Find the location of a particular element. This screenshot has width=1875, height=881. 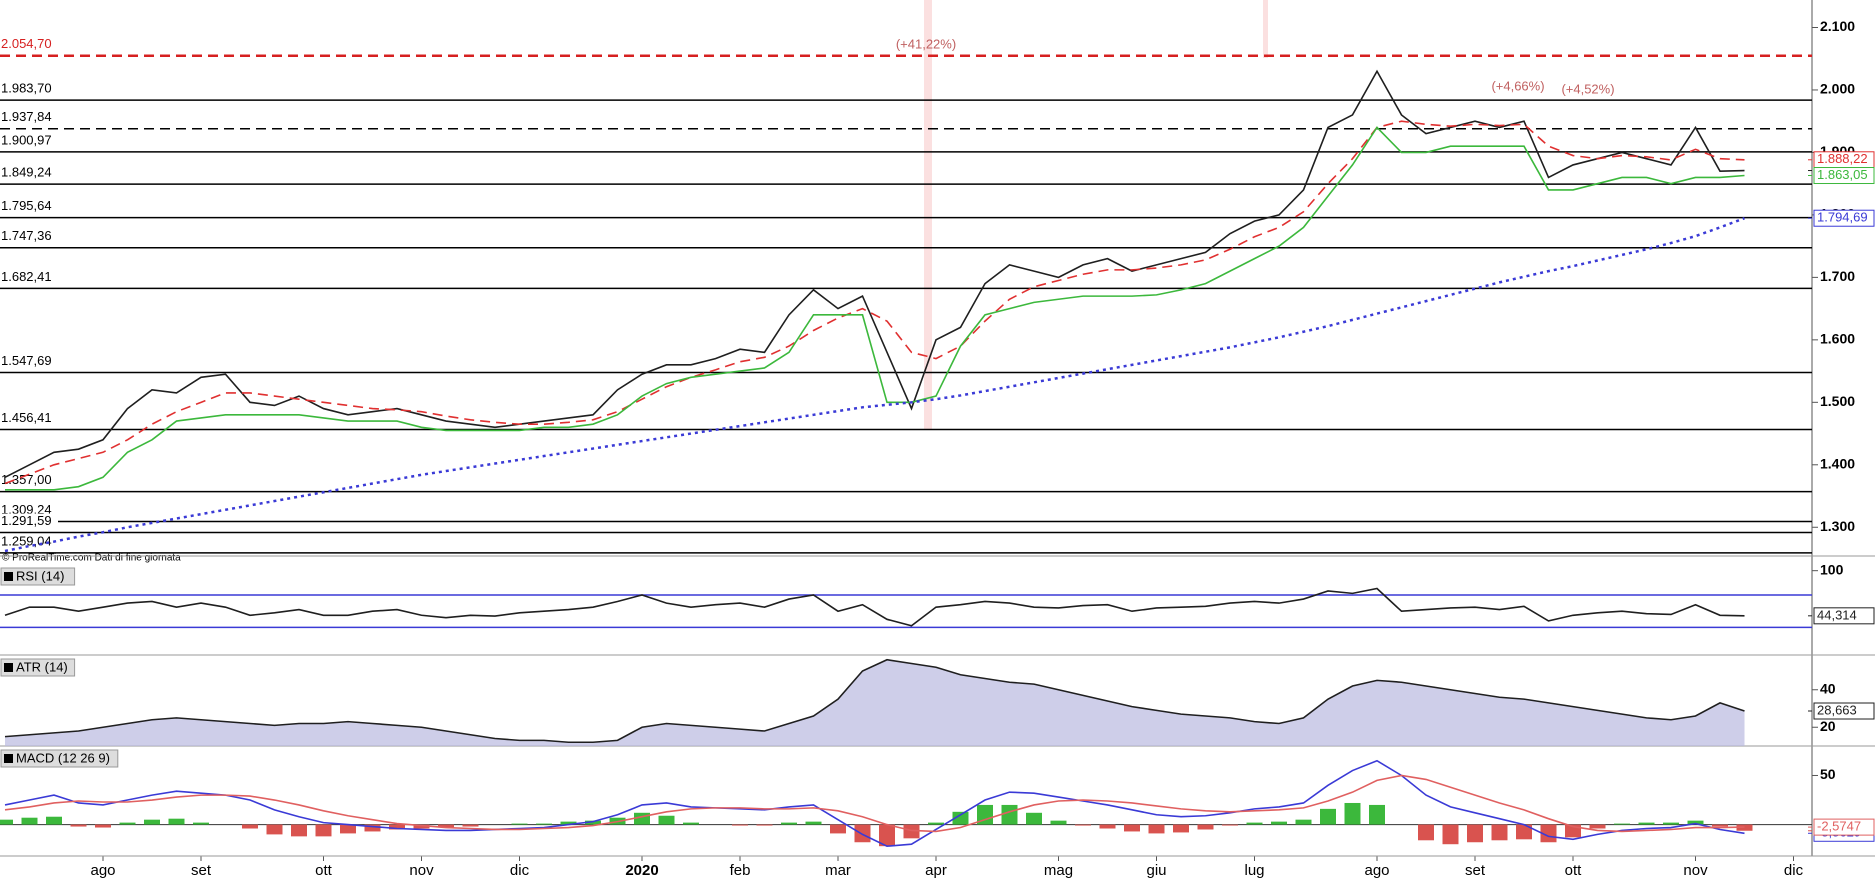

last-value-label: 1.794,69 is located at coordinates (1842, 217).